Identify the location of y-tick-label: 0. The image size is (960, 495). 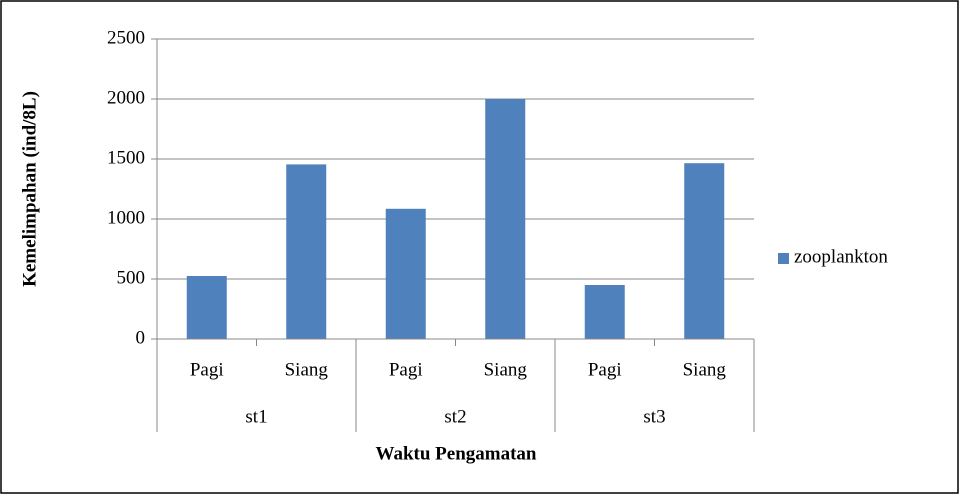
(141, 337).